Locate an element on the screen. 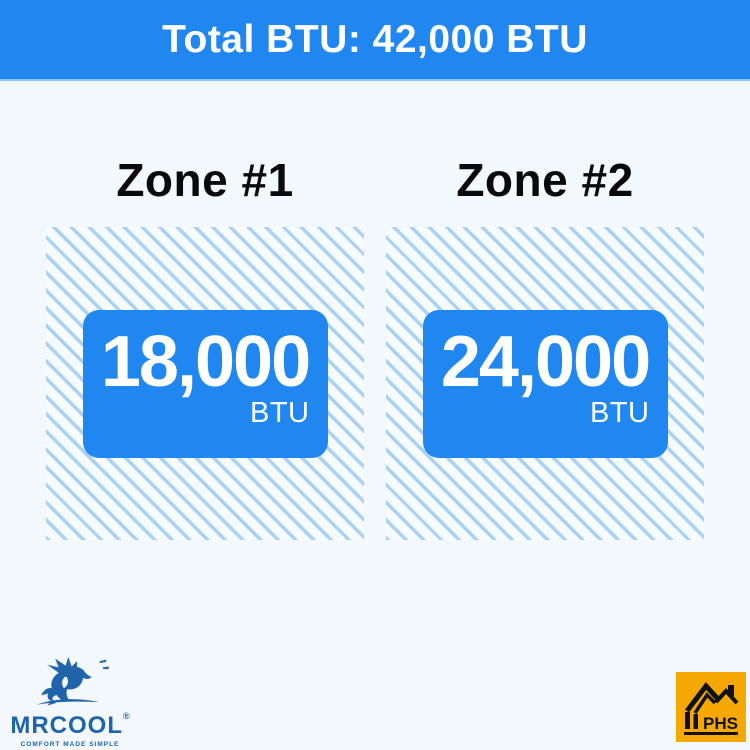  mrcool-tagline: COMFORT MADE SIMPLE is located at coordinates (70, 744).